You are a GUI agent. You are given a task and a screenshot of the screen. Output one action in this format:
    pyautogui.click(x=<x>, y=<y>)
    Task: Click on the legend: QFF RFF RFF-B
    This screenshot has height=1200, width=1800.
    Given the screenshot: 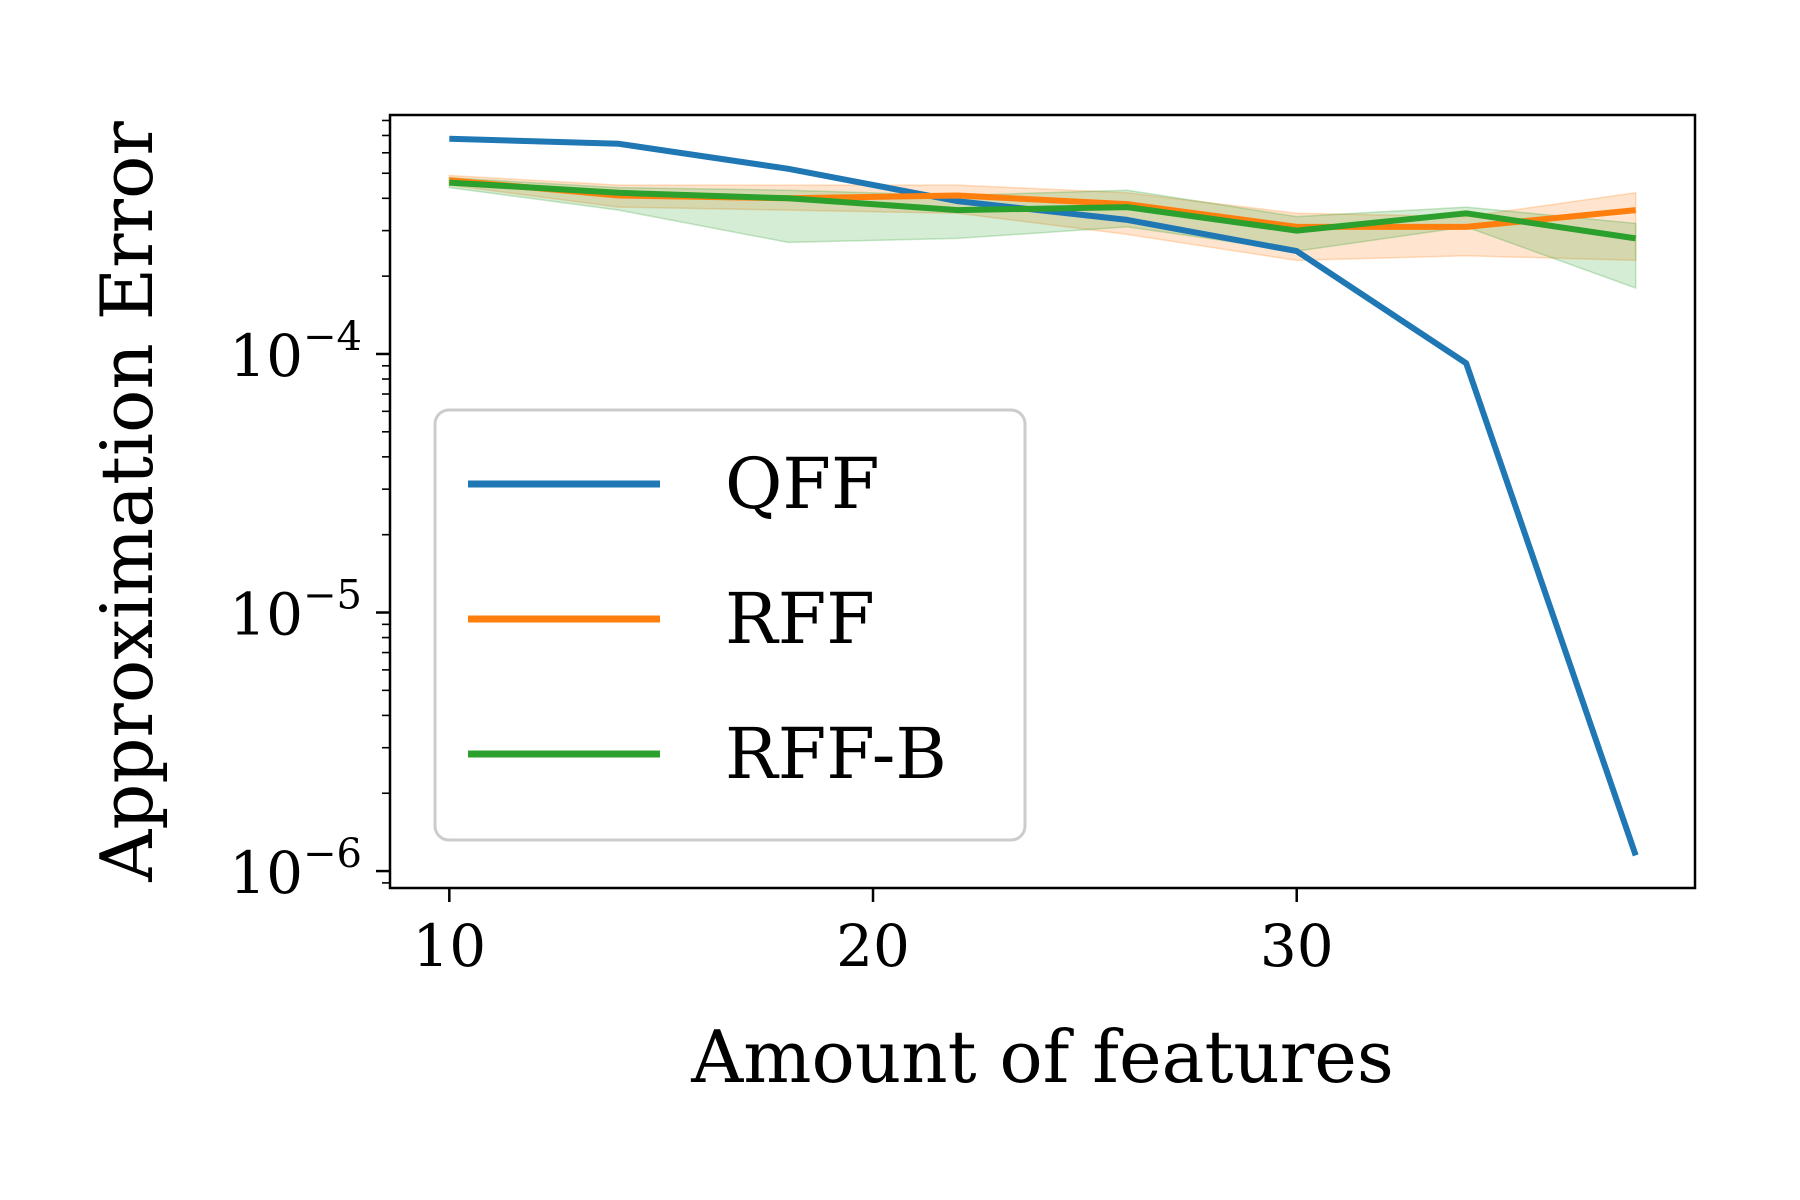 What is the action you would take?
    pyautogui.click(x=730, y=625)
    